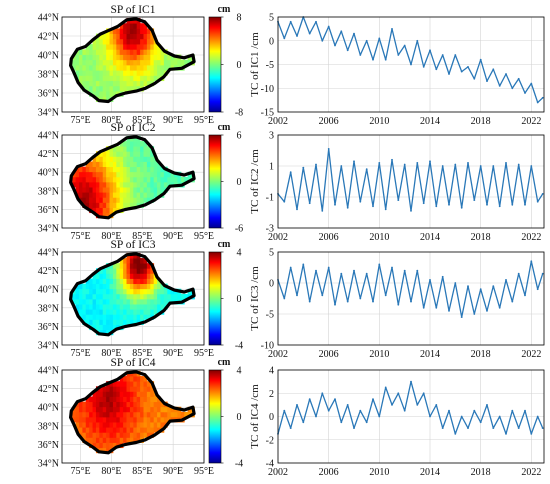 Image resolution: width=550 pixels, height=484 pixels. What do you see at coordinates (48, 346) in the screenshot?
I see `map-y-tick-label: 34°N` at bounding box center [48, 346].